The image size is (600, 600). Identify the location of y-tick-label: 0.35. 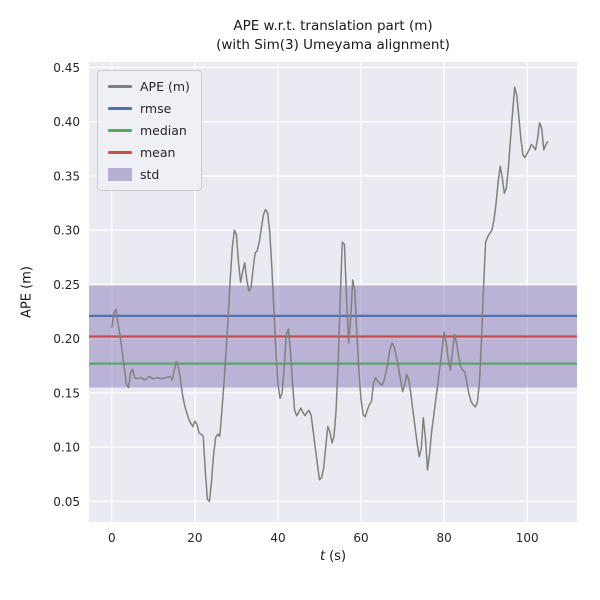
(66, 176).